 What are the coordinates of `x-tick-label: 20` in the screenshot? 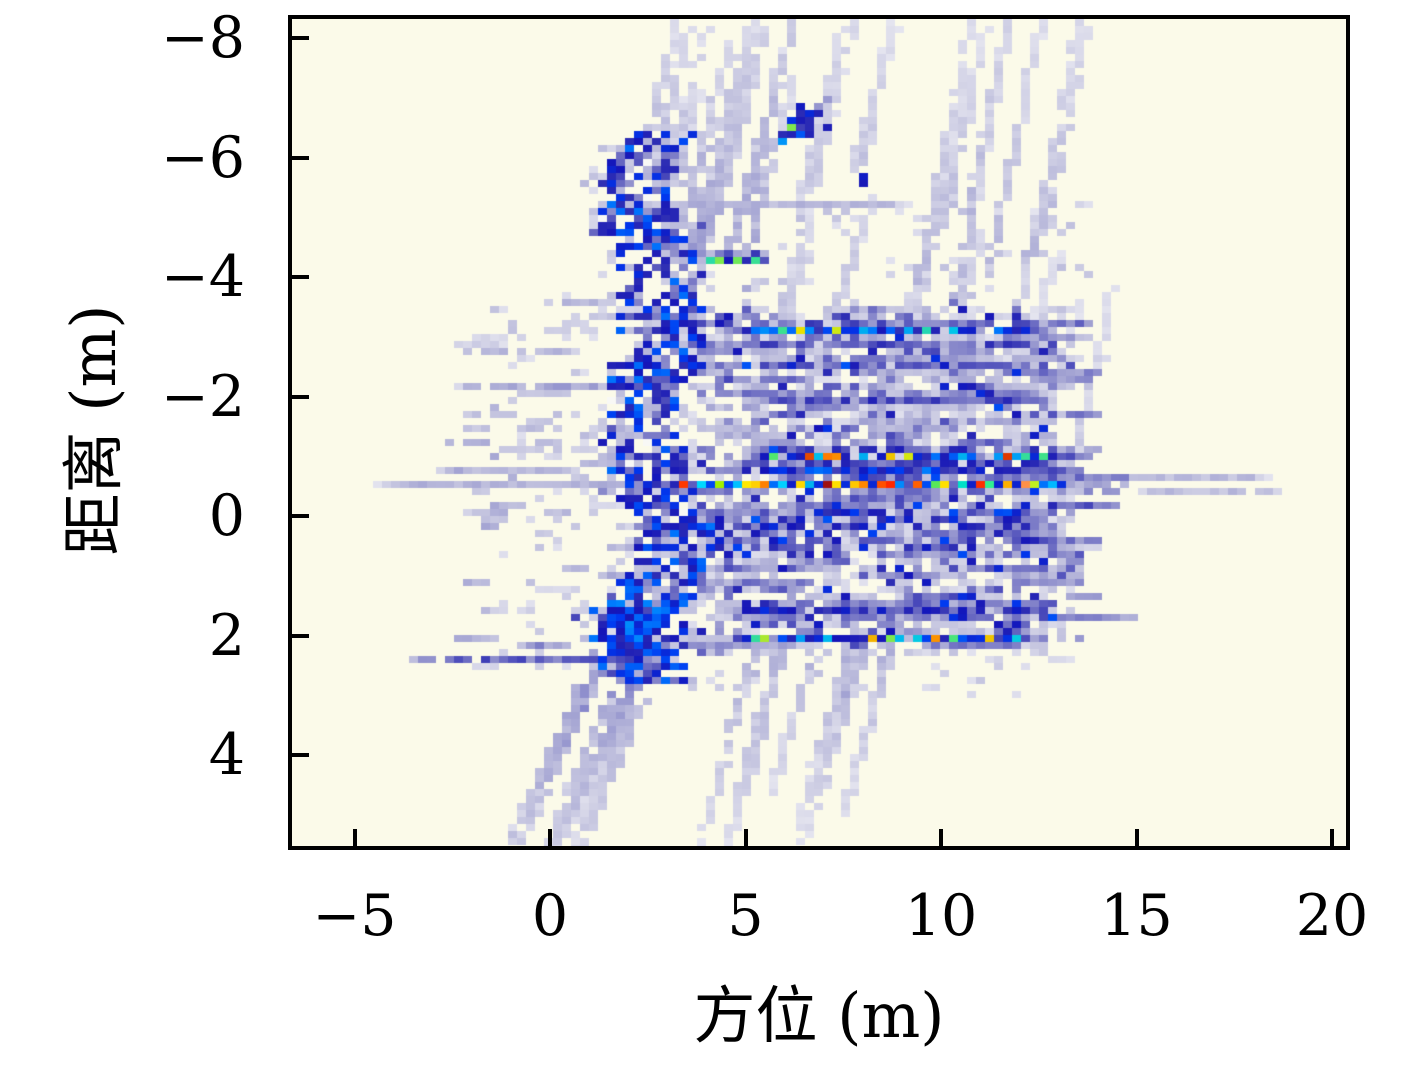 It's located at (1332, 916).